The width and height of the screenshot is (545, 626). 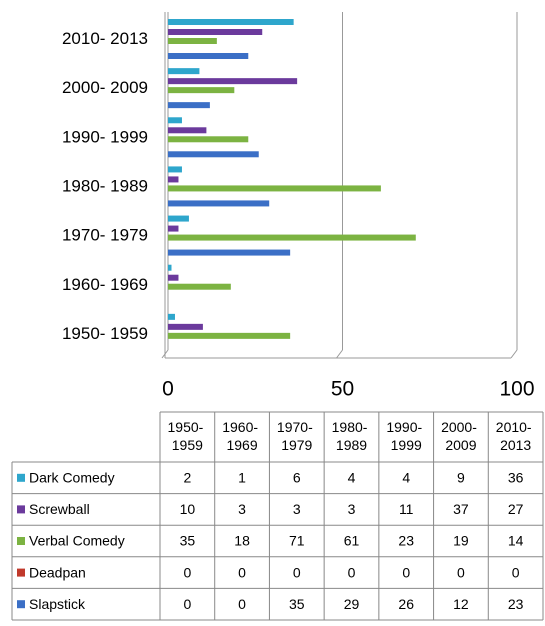 What do you see at coordinates (352, 436) in the screenshot?
I see `table-header: 1980- 1989` at bounding box center [352, 436].